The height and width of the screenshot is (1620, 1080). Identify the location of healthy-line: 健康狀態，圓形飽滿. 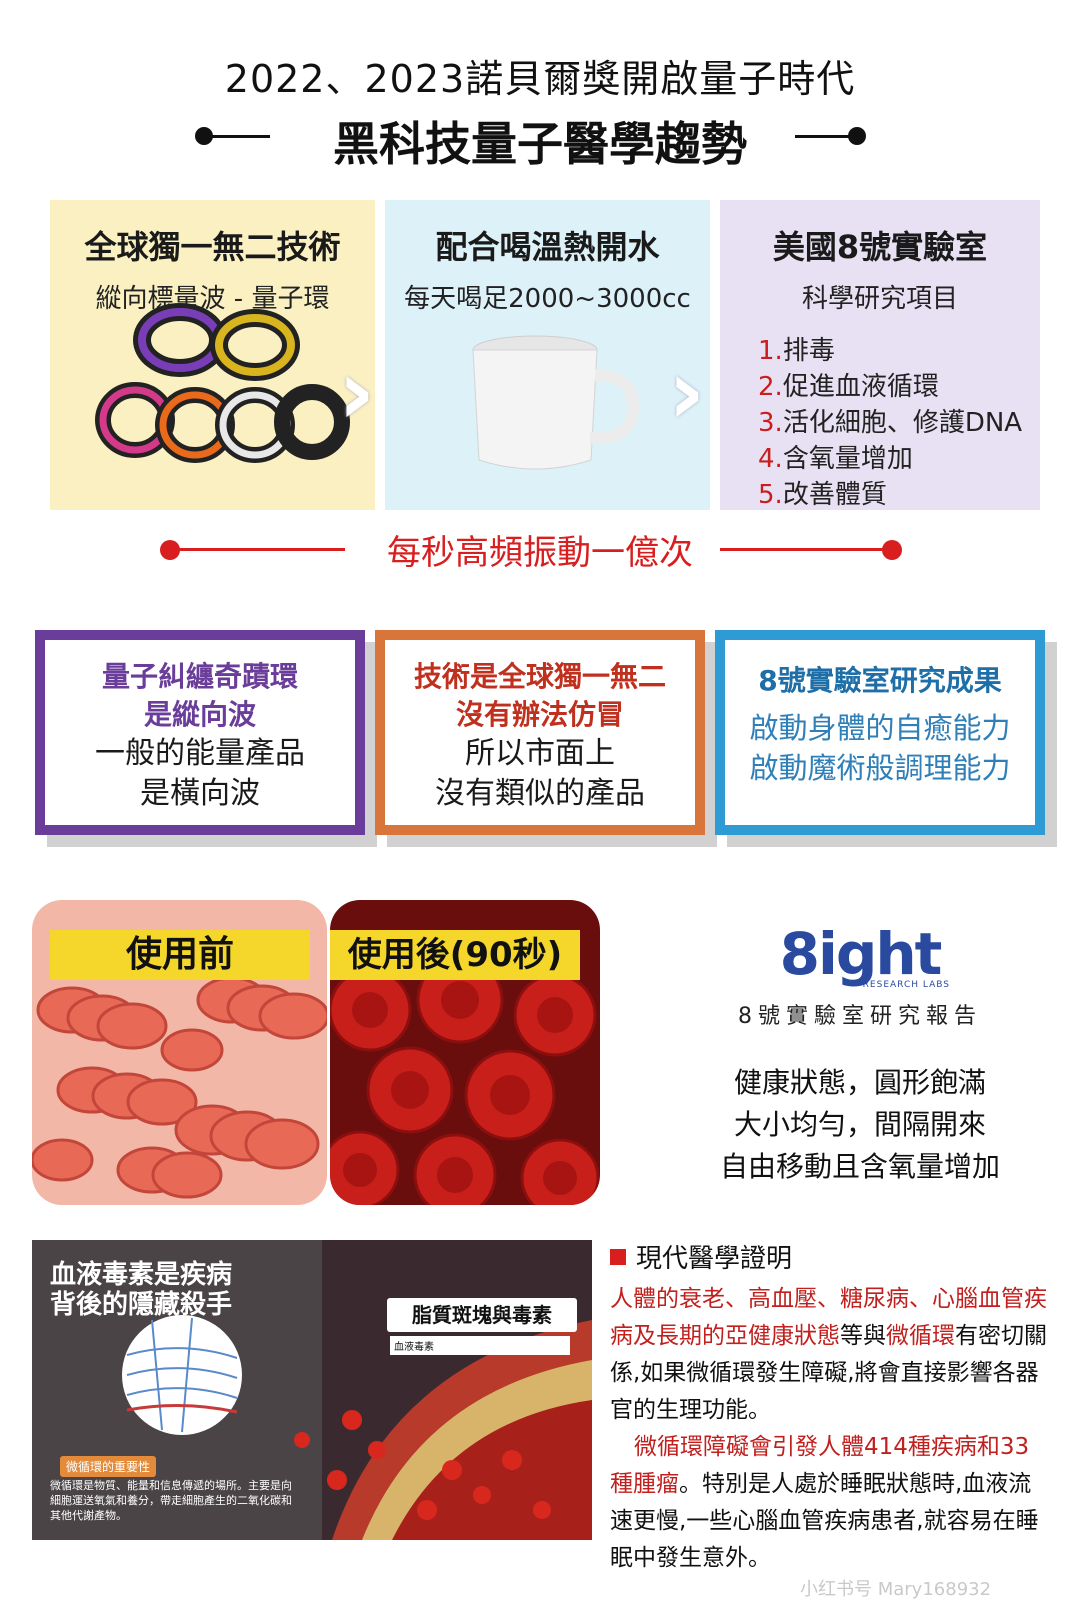
(859, 1082).